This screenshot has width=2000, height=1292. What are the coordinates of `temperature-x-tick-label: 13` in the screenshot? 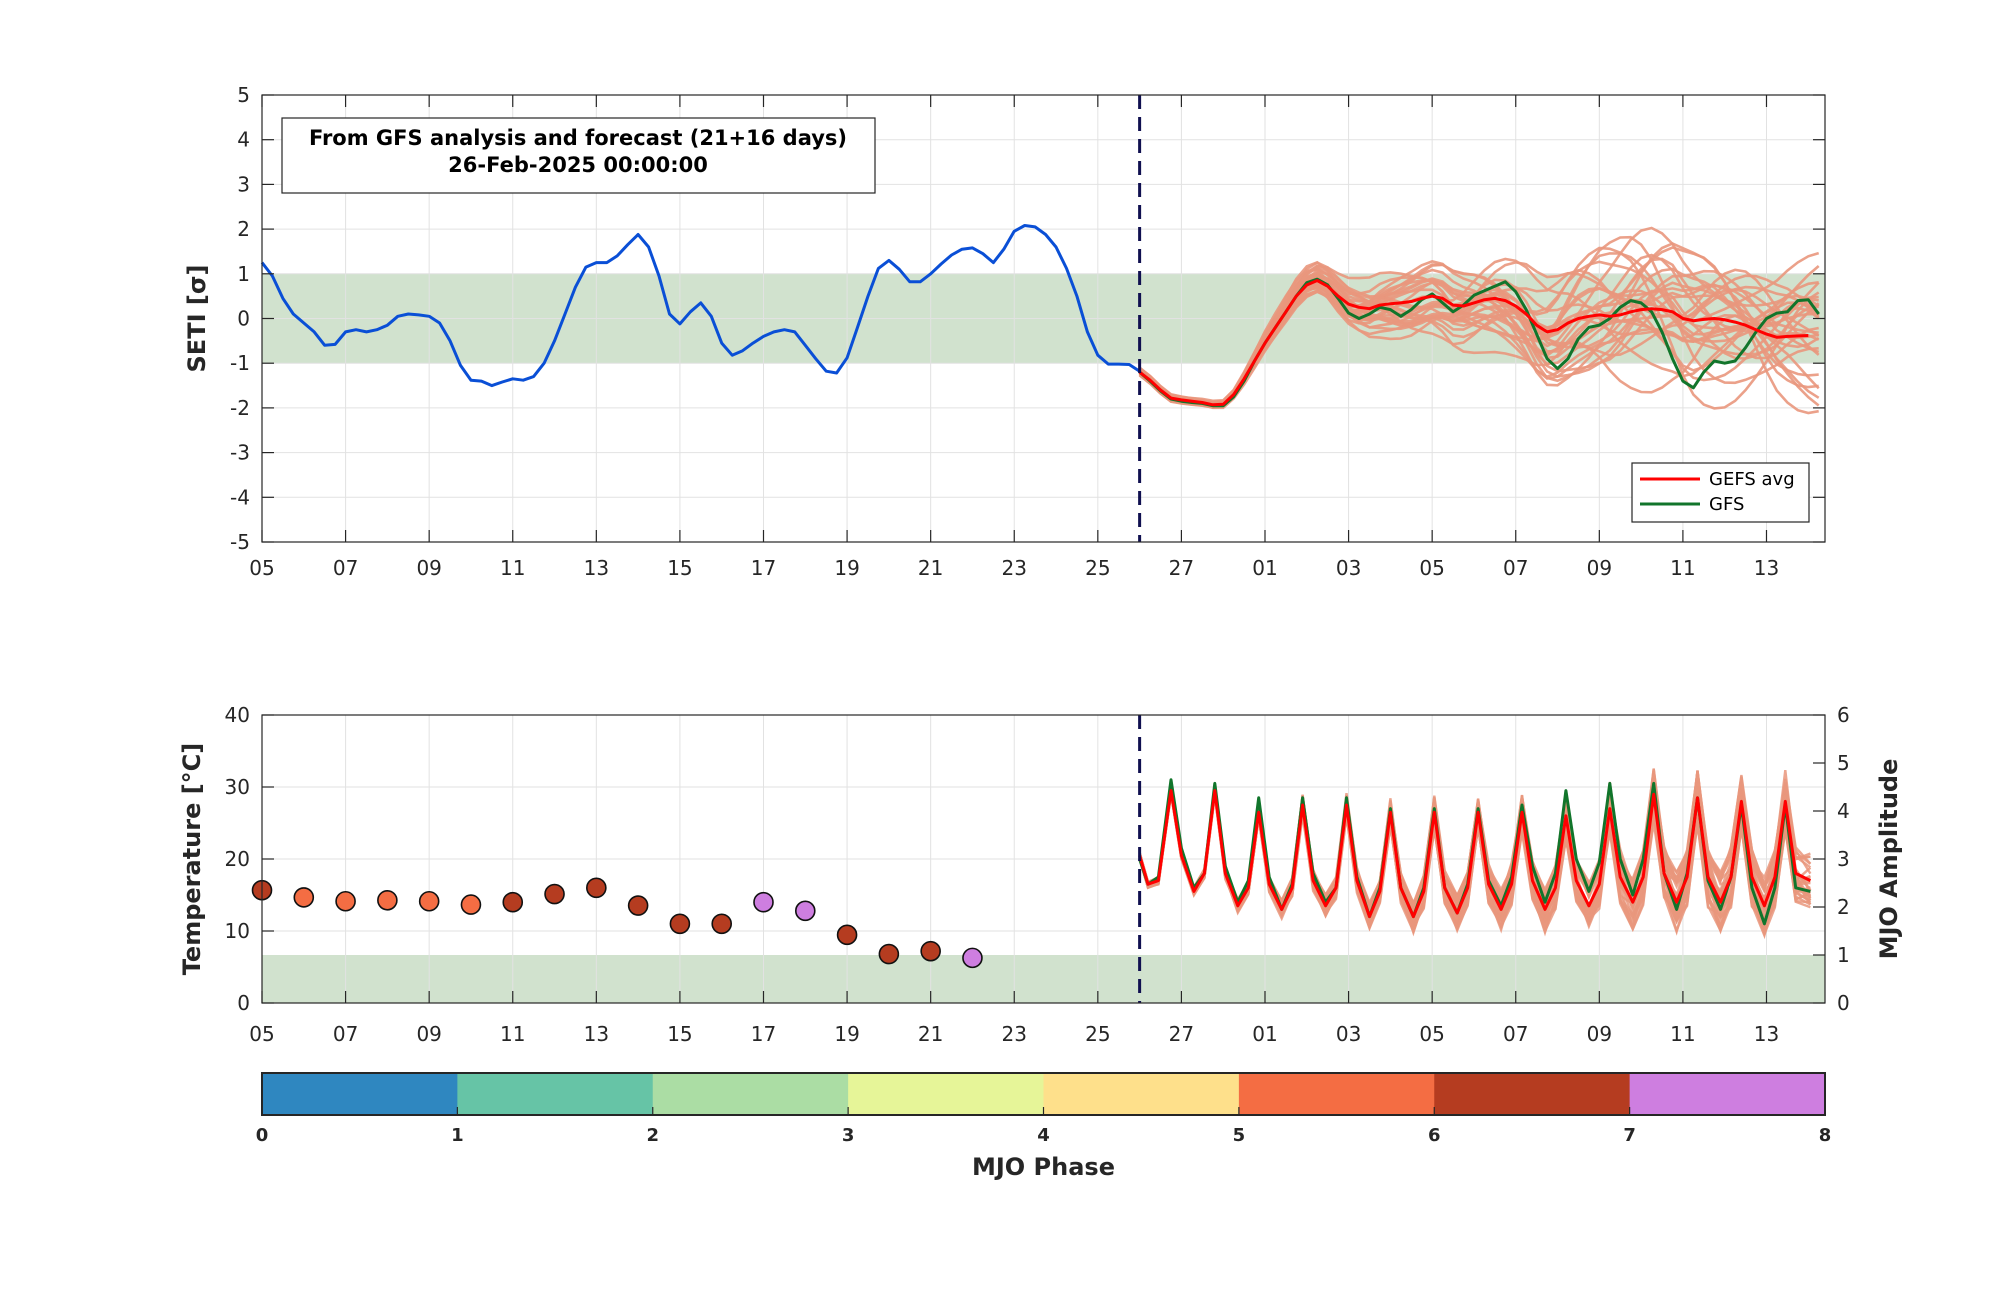 It's located at (1766, 1034).